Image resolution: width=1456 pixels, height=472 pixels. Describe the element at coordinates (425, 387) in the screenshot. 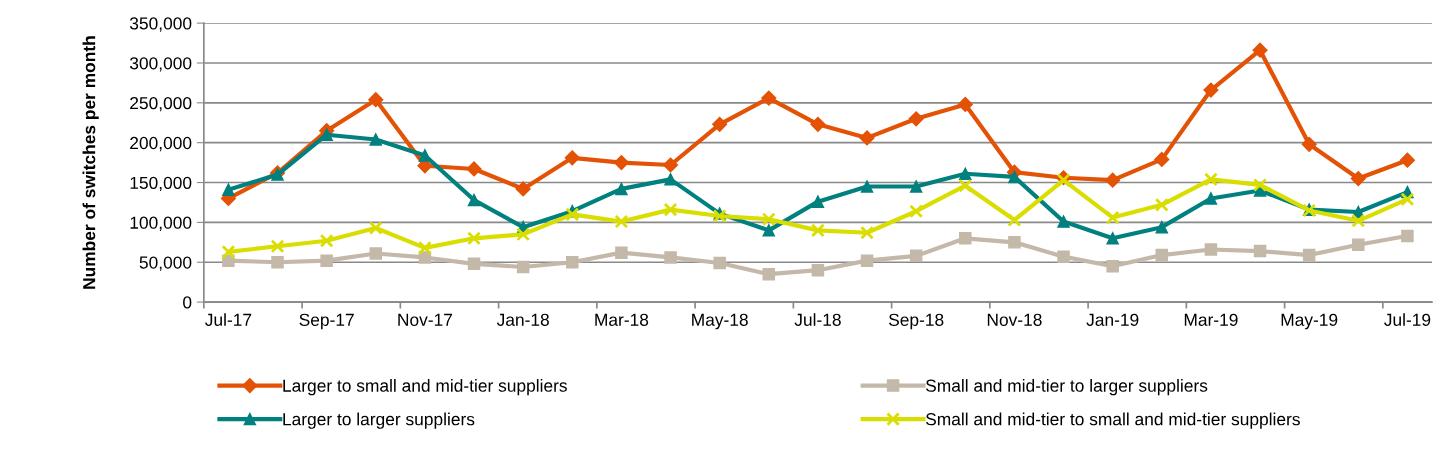

I see `legend-label: Larger to small and mid-tier suppliers` at that location.